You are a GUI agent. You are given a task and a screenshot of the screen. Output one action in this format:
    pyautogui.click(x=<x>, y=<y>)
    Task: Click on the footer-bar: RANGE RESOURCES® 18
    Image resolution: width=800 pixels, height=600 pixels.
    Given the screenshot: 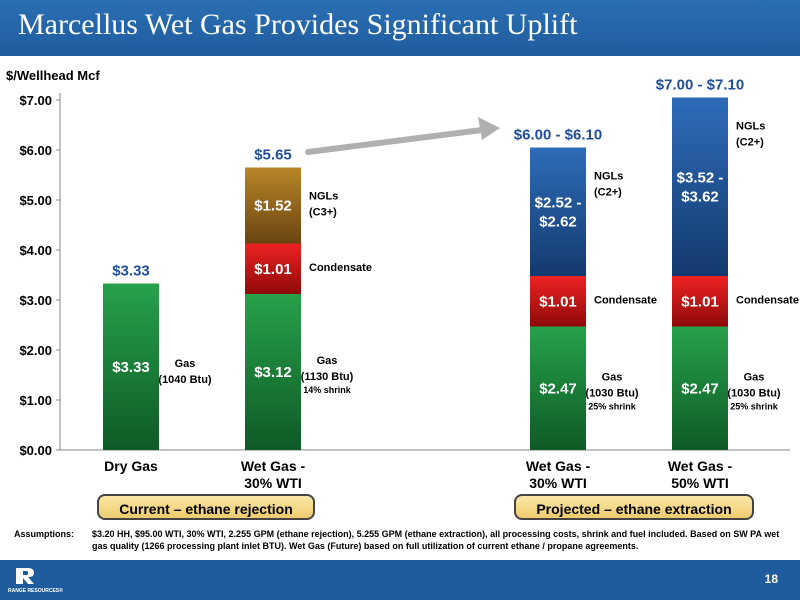 What is the action you would take?
    pyautogui.click(x=400, y=580)
    